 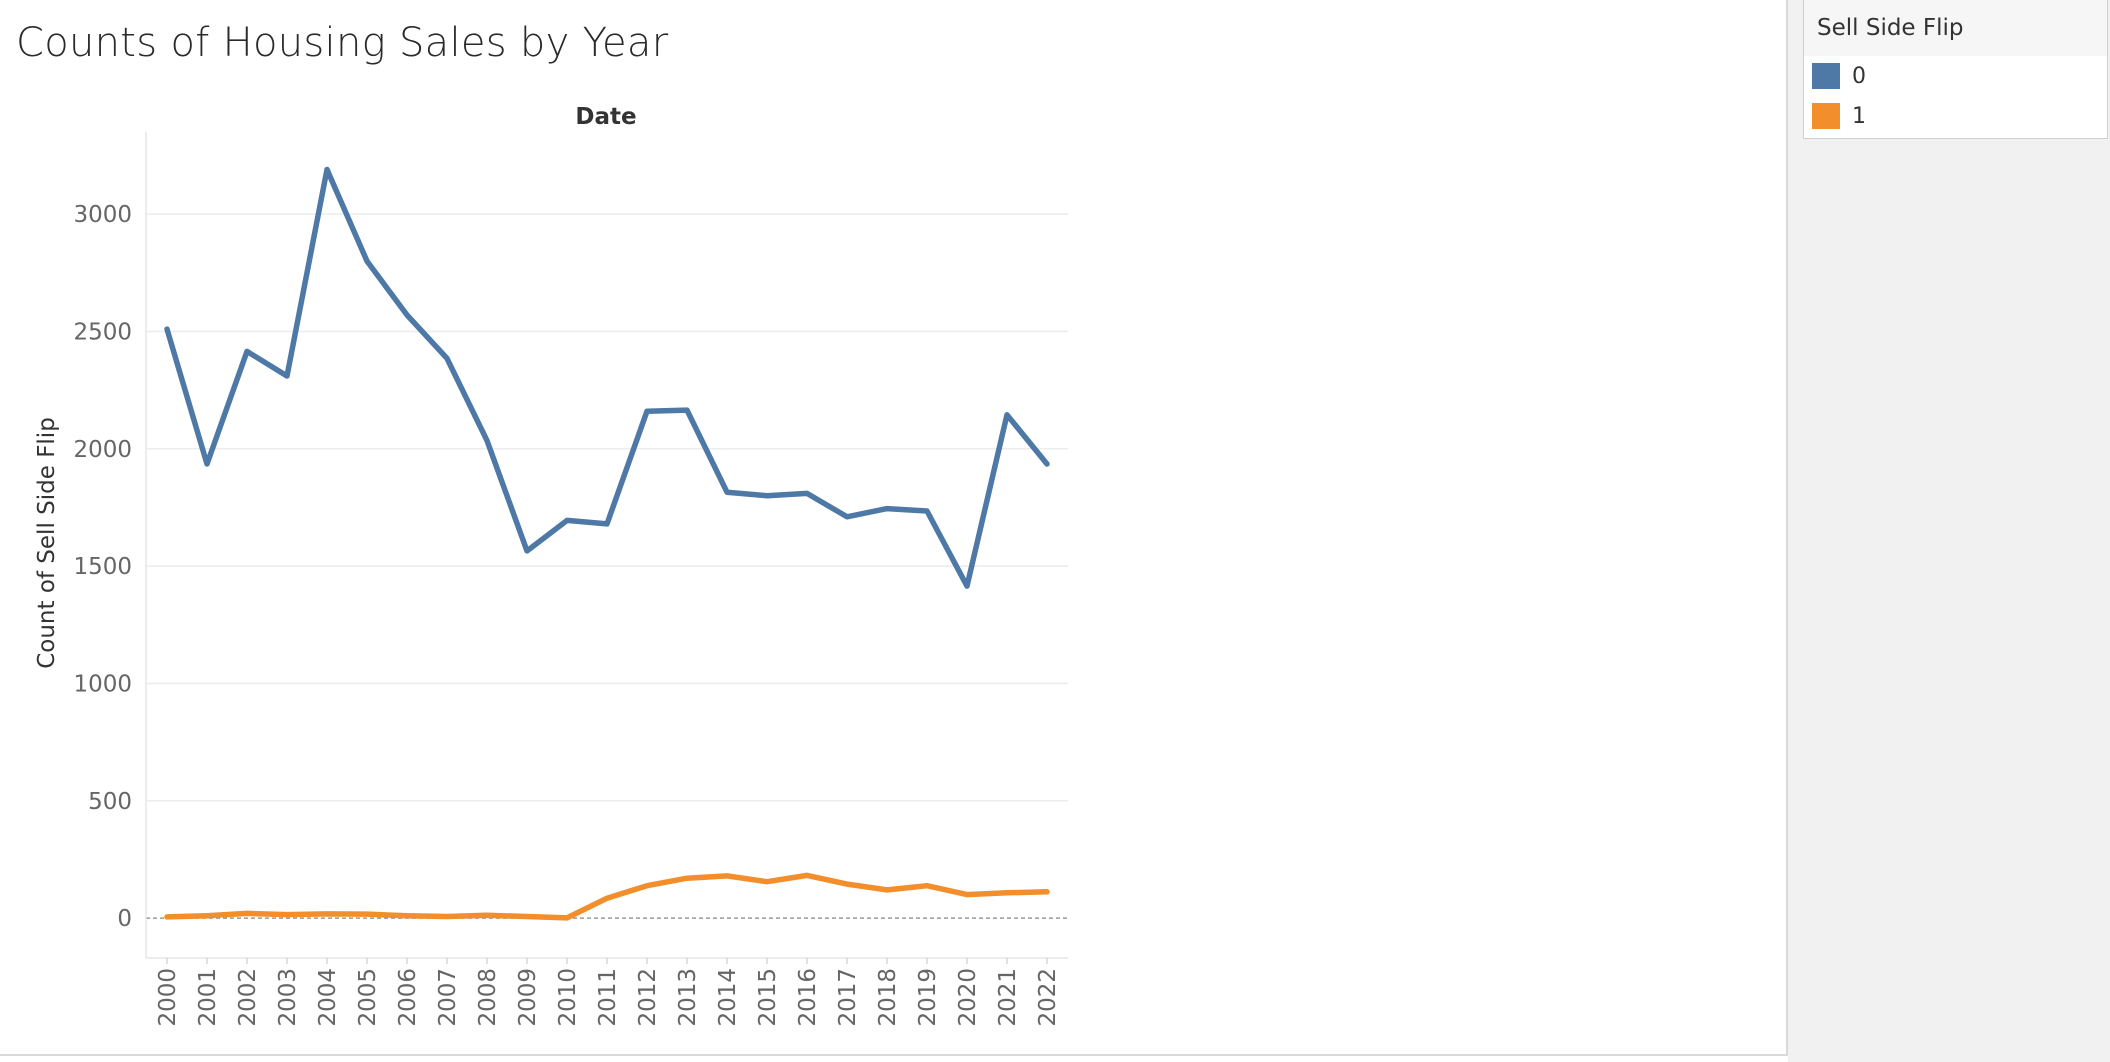 I want to click on x-tick-label: 2011, so click(x=608, y=997).